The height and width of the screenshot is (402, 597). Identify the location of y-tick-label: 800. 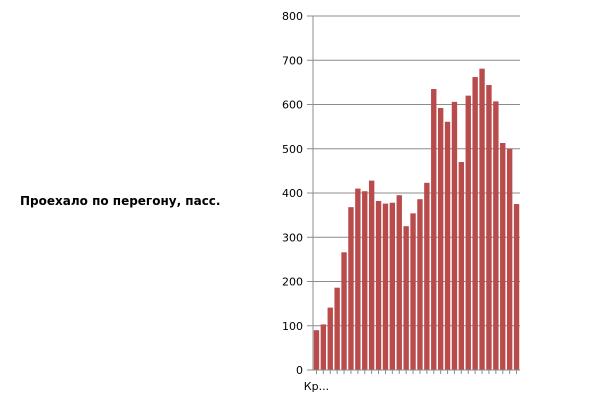
(292, 16).